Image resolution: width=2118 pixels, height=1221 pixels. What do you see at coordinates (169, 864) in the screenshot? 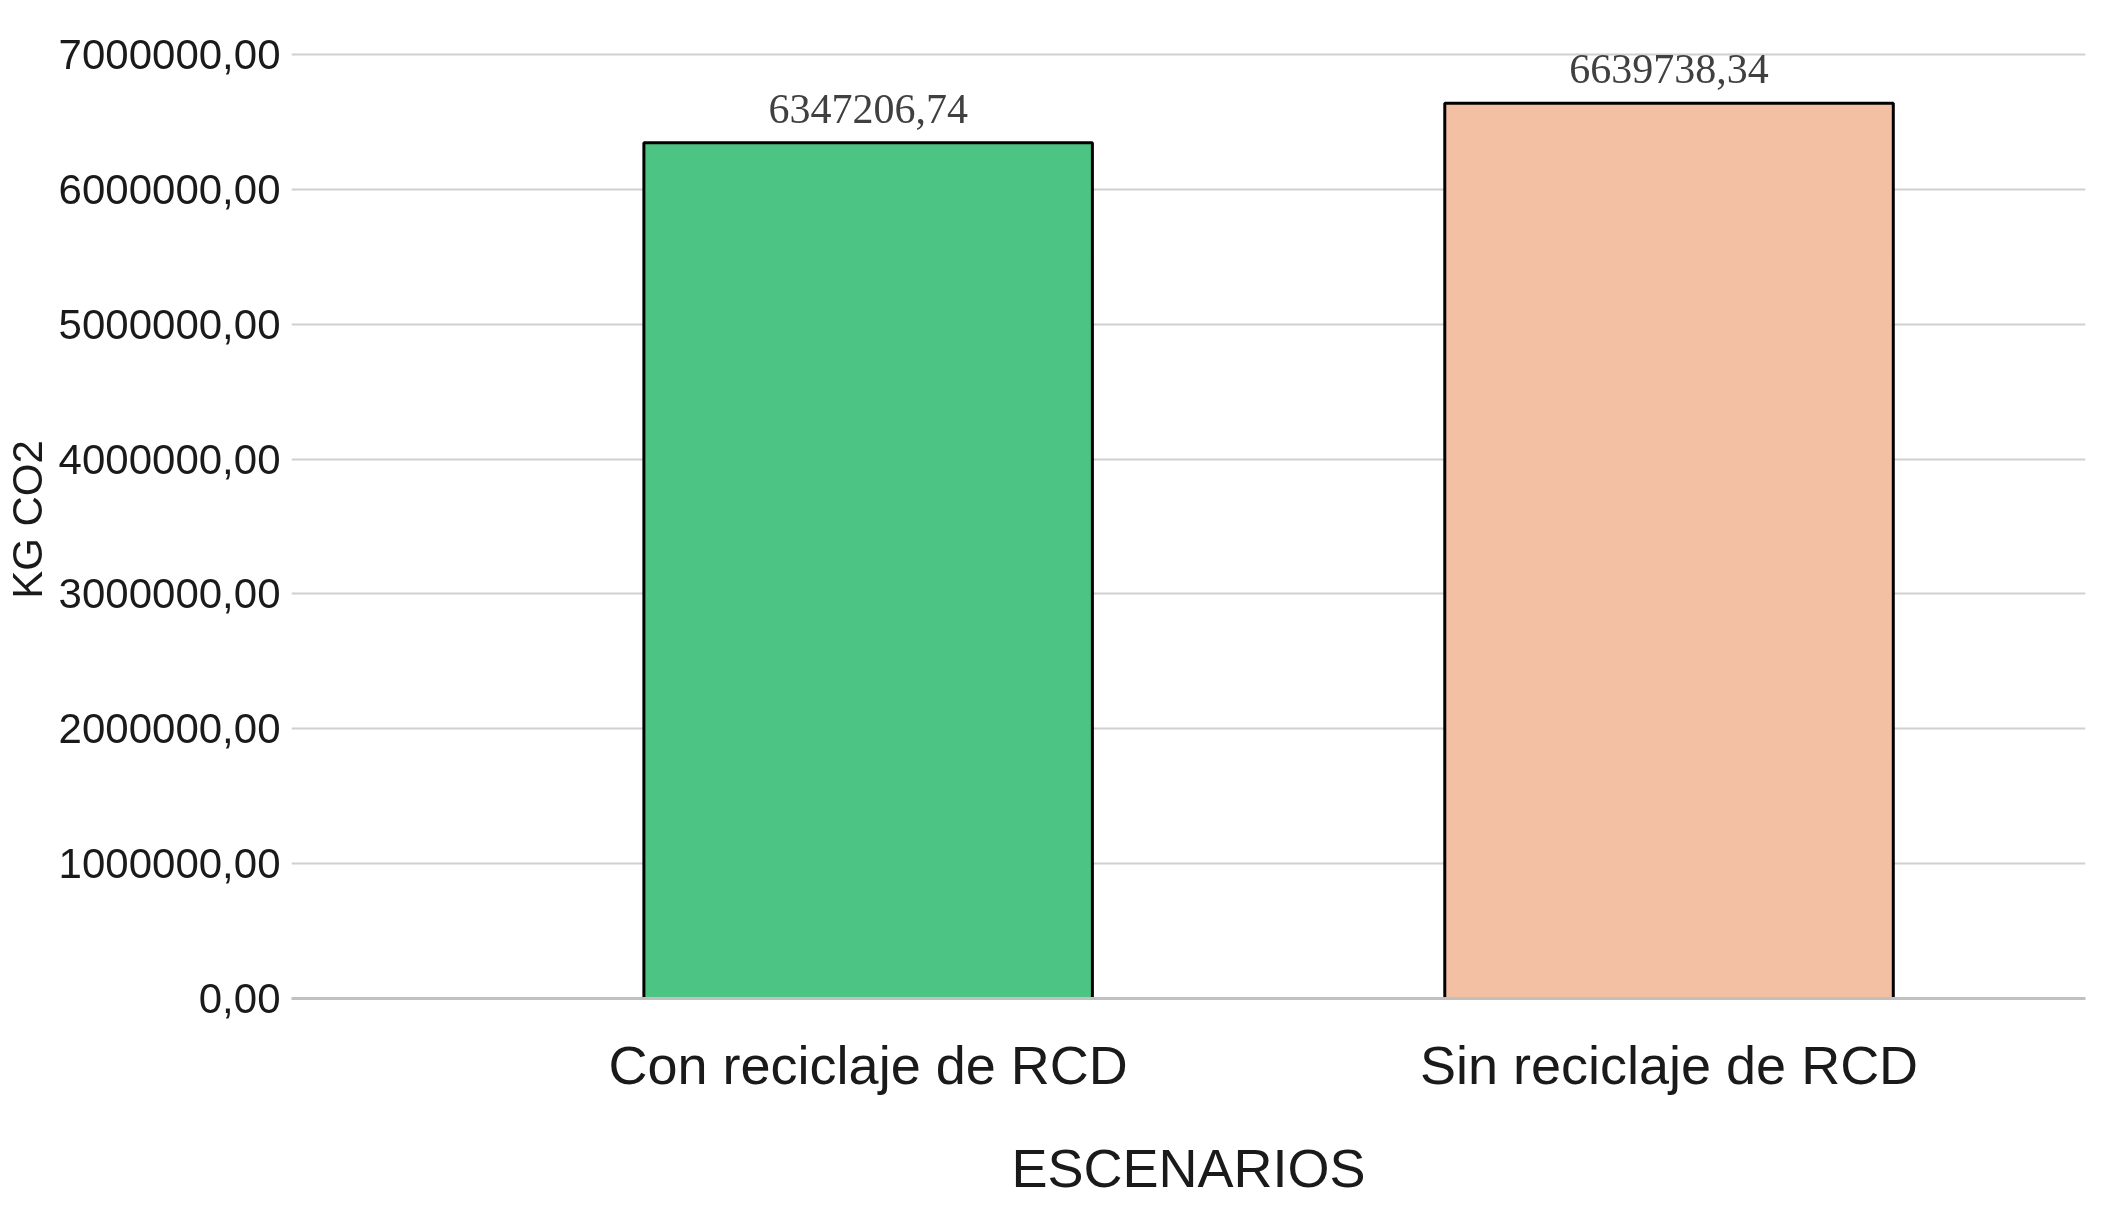
I see `y-tick-label: 1000000,00` at bounding box center [169, 864].